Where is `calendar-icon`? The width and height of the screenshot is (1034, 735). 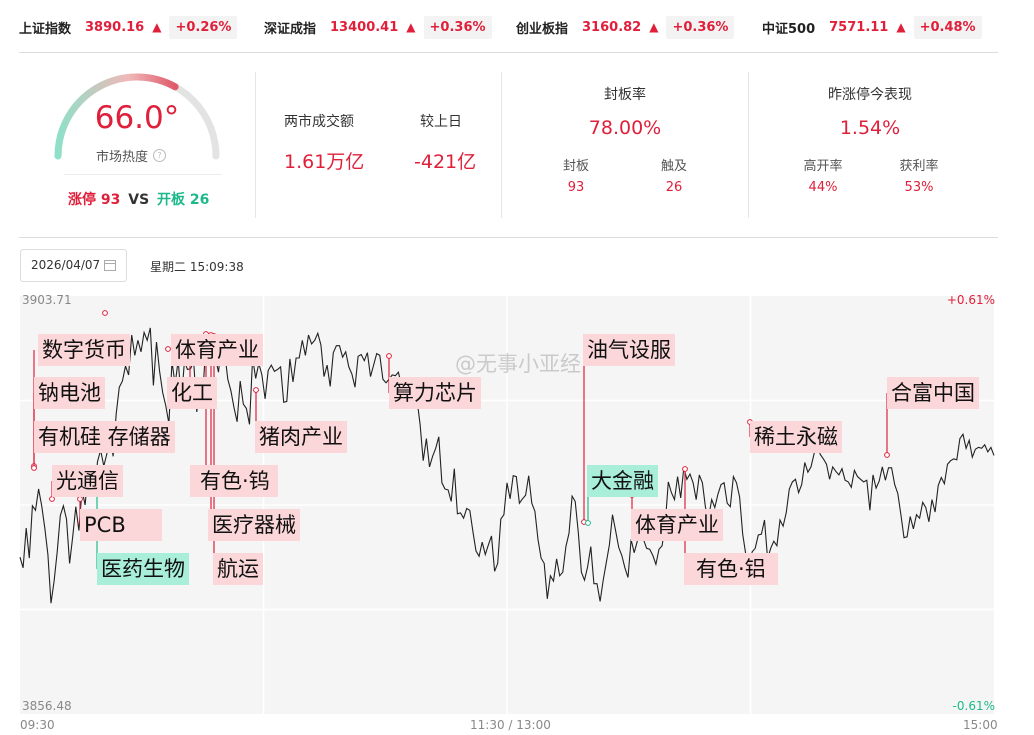 calendar-icon is located at coordinates (110, 265).